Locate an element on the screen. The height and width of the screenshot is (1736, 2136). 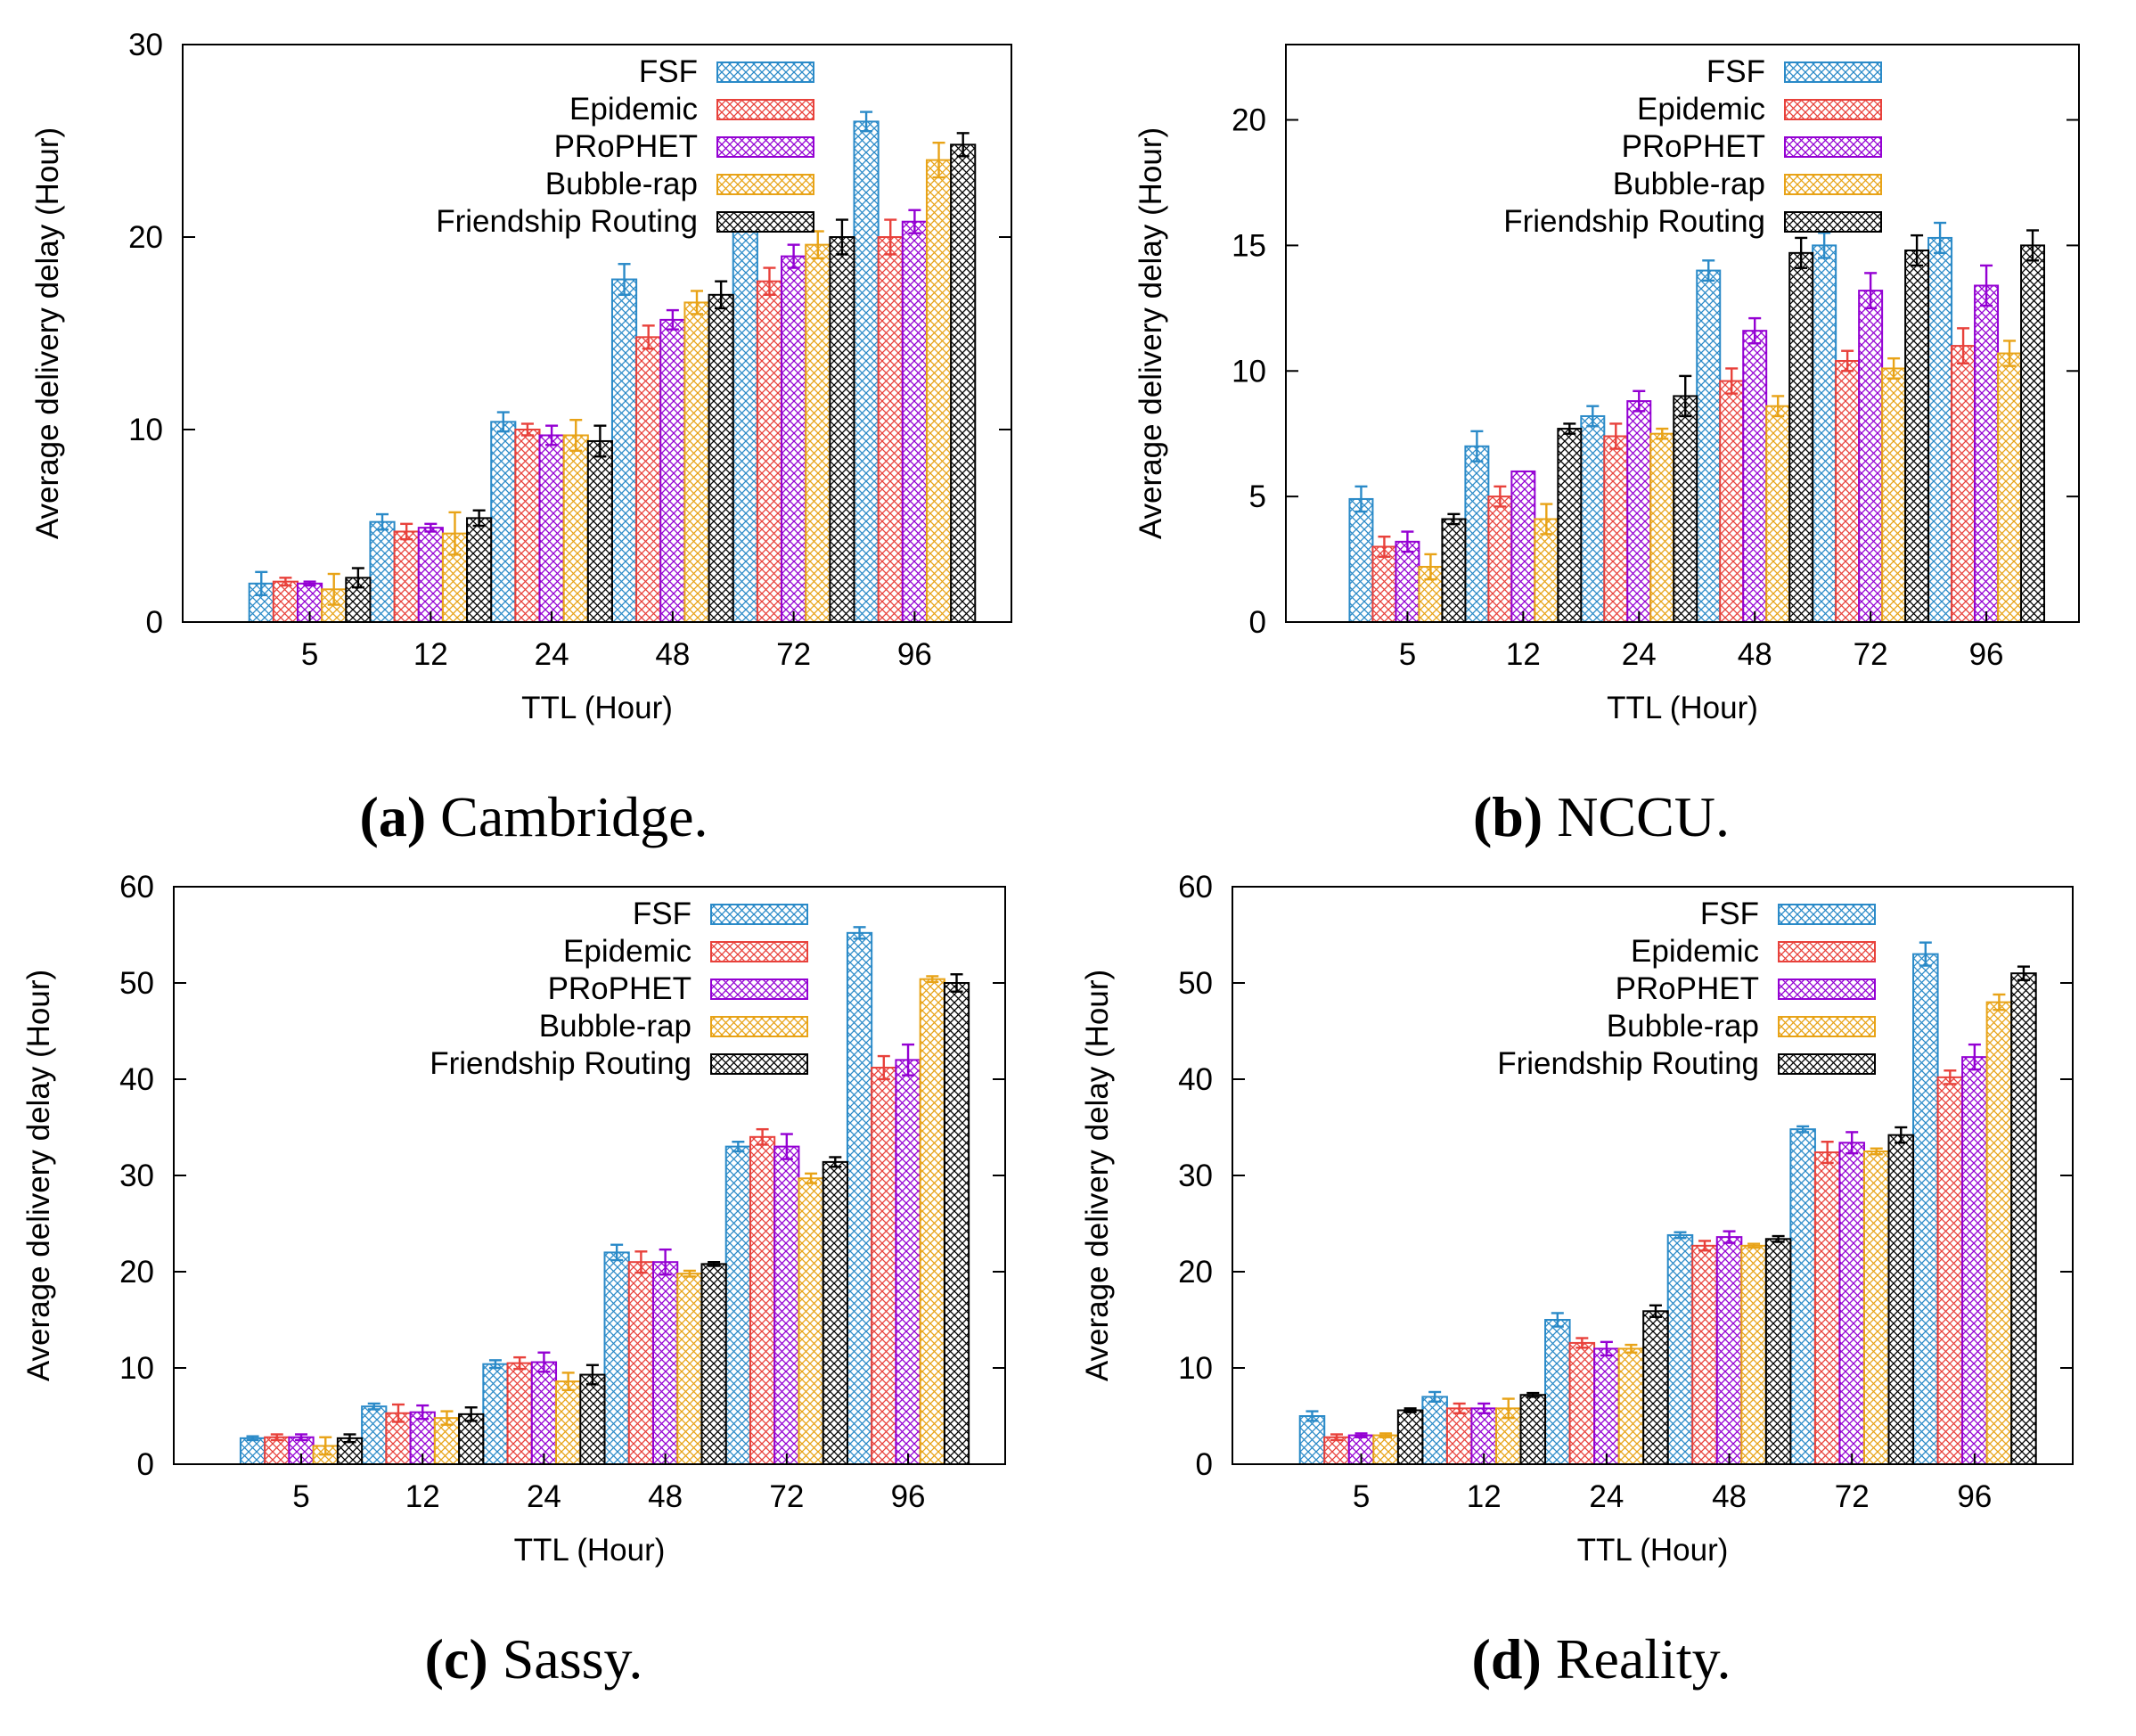
y-tick-label: 50 is located at coordinates (1195, 984).